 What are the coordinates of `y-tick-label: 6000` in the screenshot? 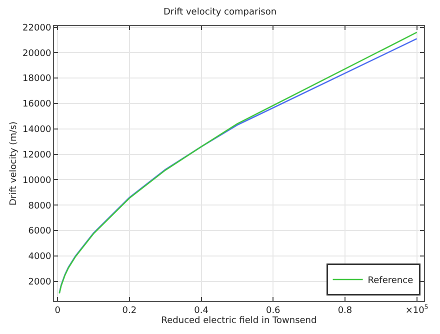 It's located at (40, 231).